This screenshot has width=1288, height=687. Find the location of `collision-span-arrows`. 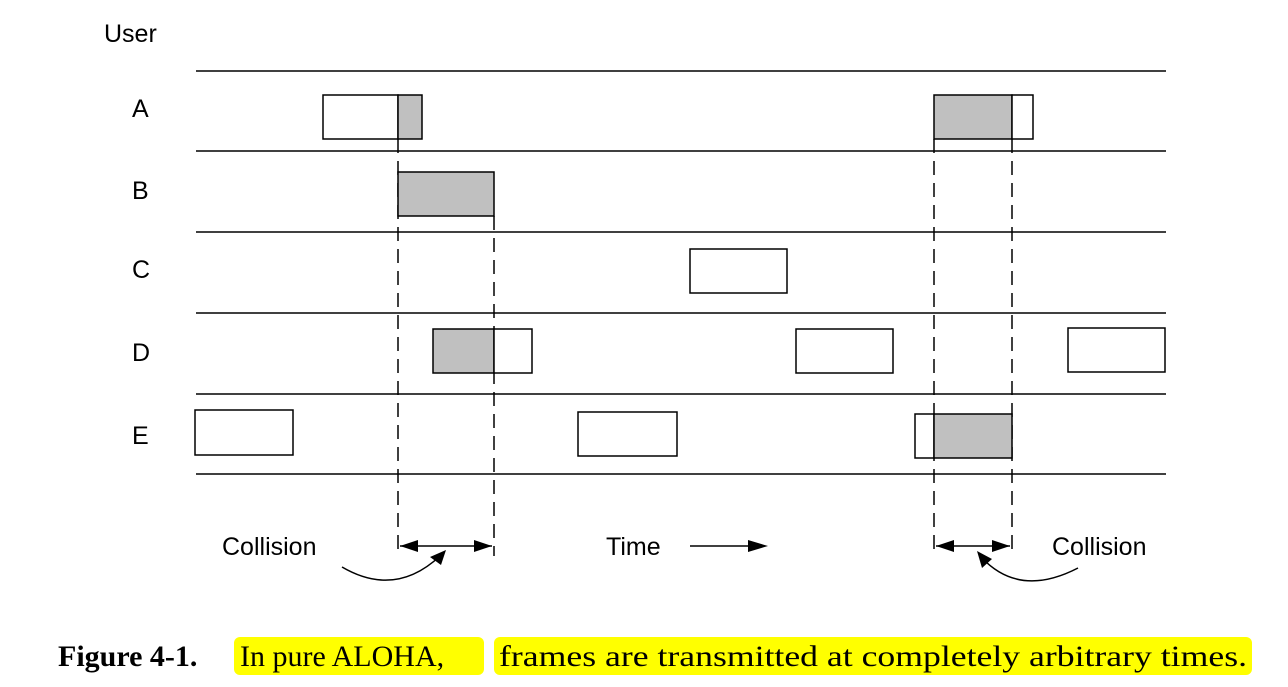

collision-span-arrows is located at coordinates (705, 546).